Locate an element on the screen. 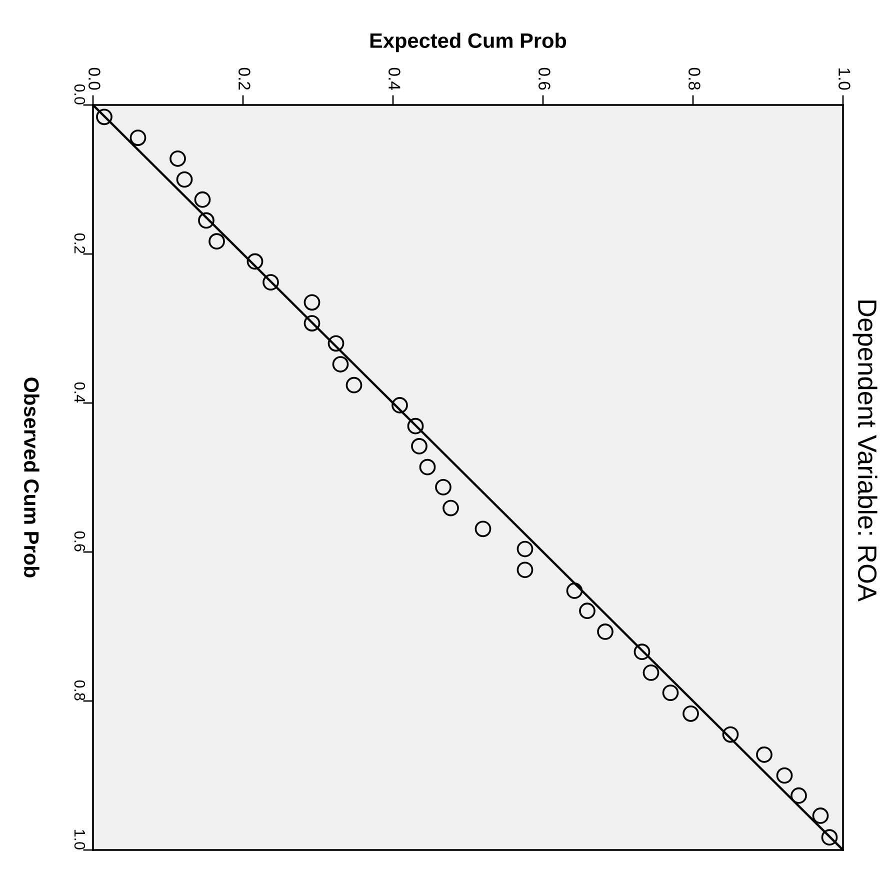 This screenshot has height=877, width=894. x-tick-label: 0.2 is located at coordinates (244, 79).